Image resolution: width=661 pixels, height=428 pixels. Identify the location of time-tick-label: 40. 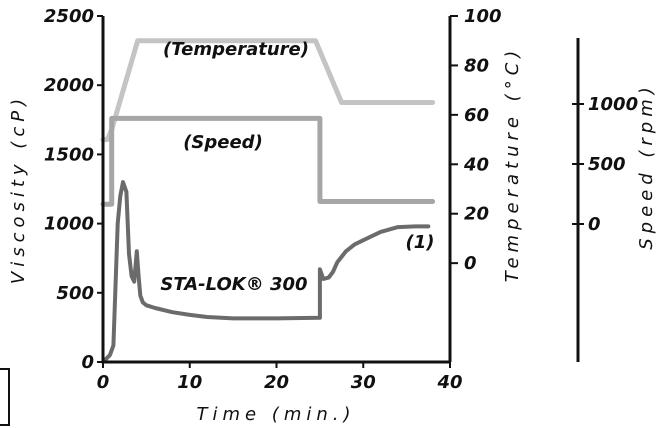
(449, 382).